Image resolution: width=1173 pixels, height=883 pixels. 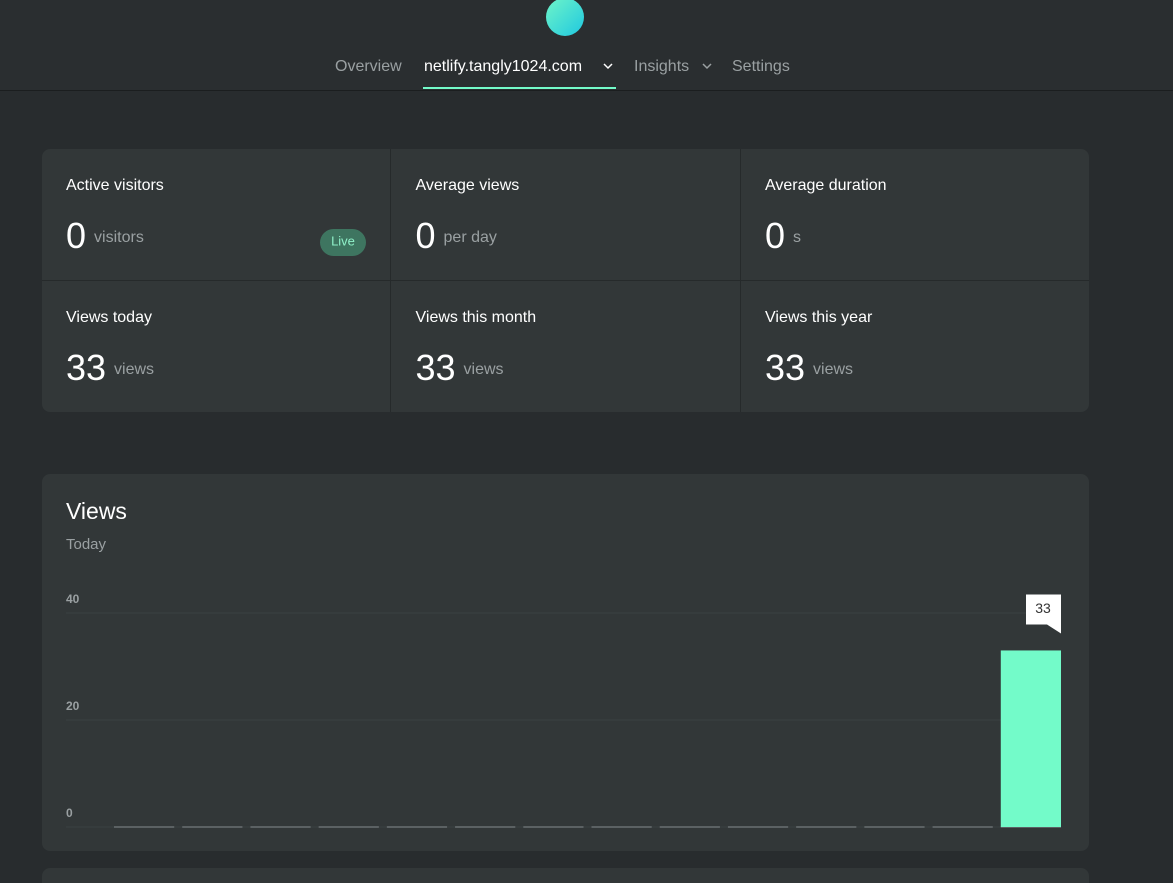 I want to click on live-badge, so click(x=343, y=242).